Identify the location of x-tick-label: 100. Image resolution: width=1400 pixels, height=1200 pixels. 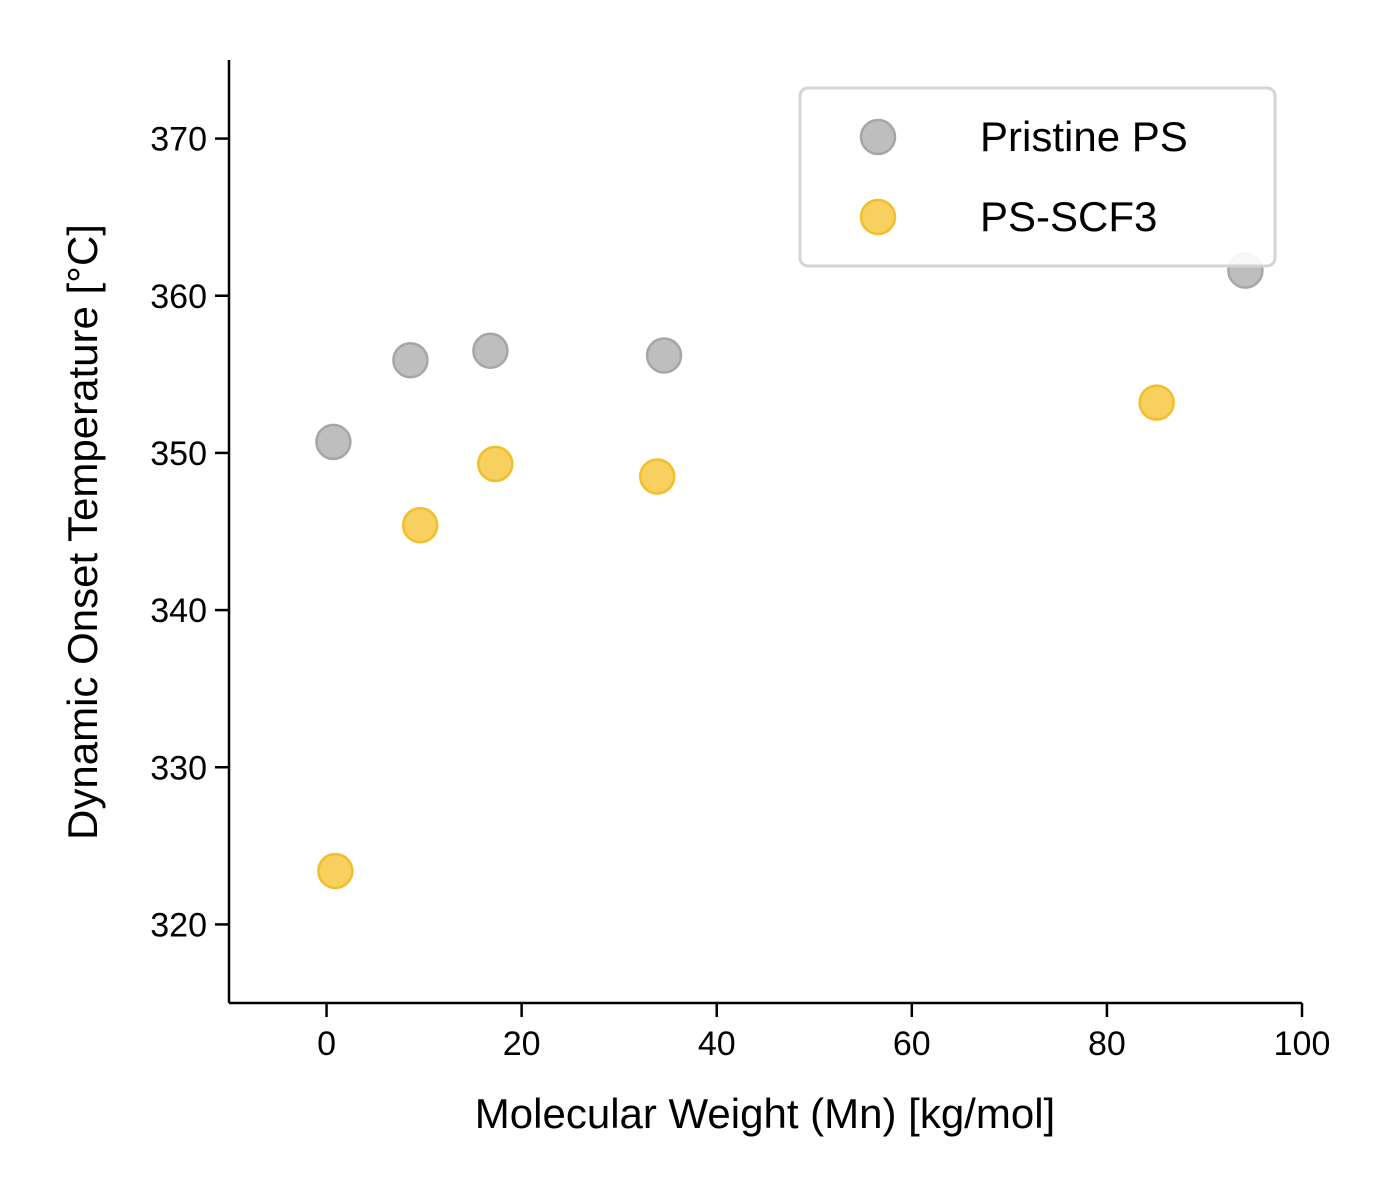
(1302, 1044).